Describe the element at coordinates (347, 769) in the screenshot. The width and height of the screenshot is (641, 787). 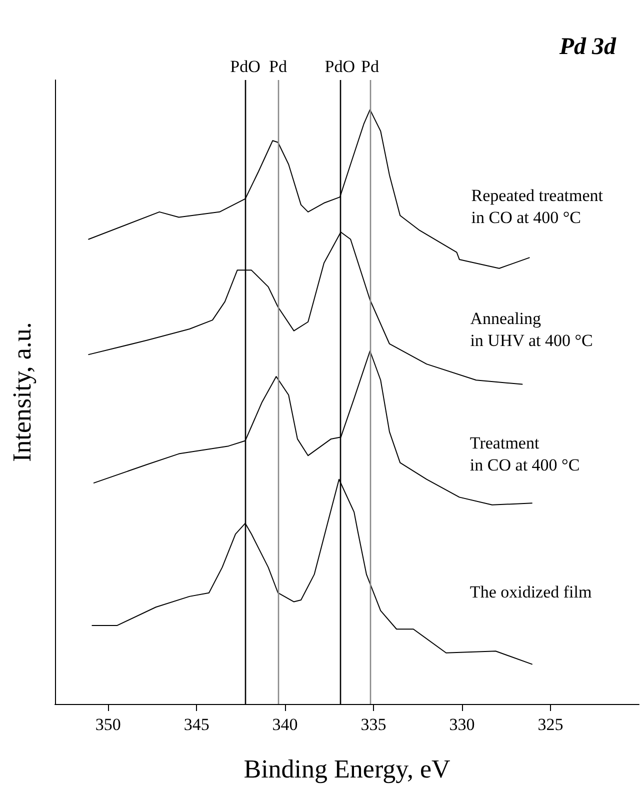
I see `x-axis-title: Binding Energy, eV` at that location.